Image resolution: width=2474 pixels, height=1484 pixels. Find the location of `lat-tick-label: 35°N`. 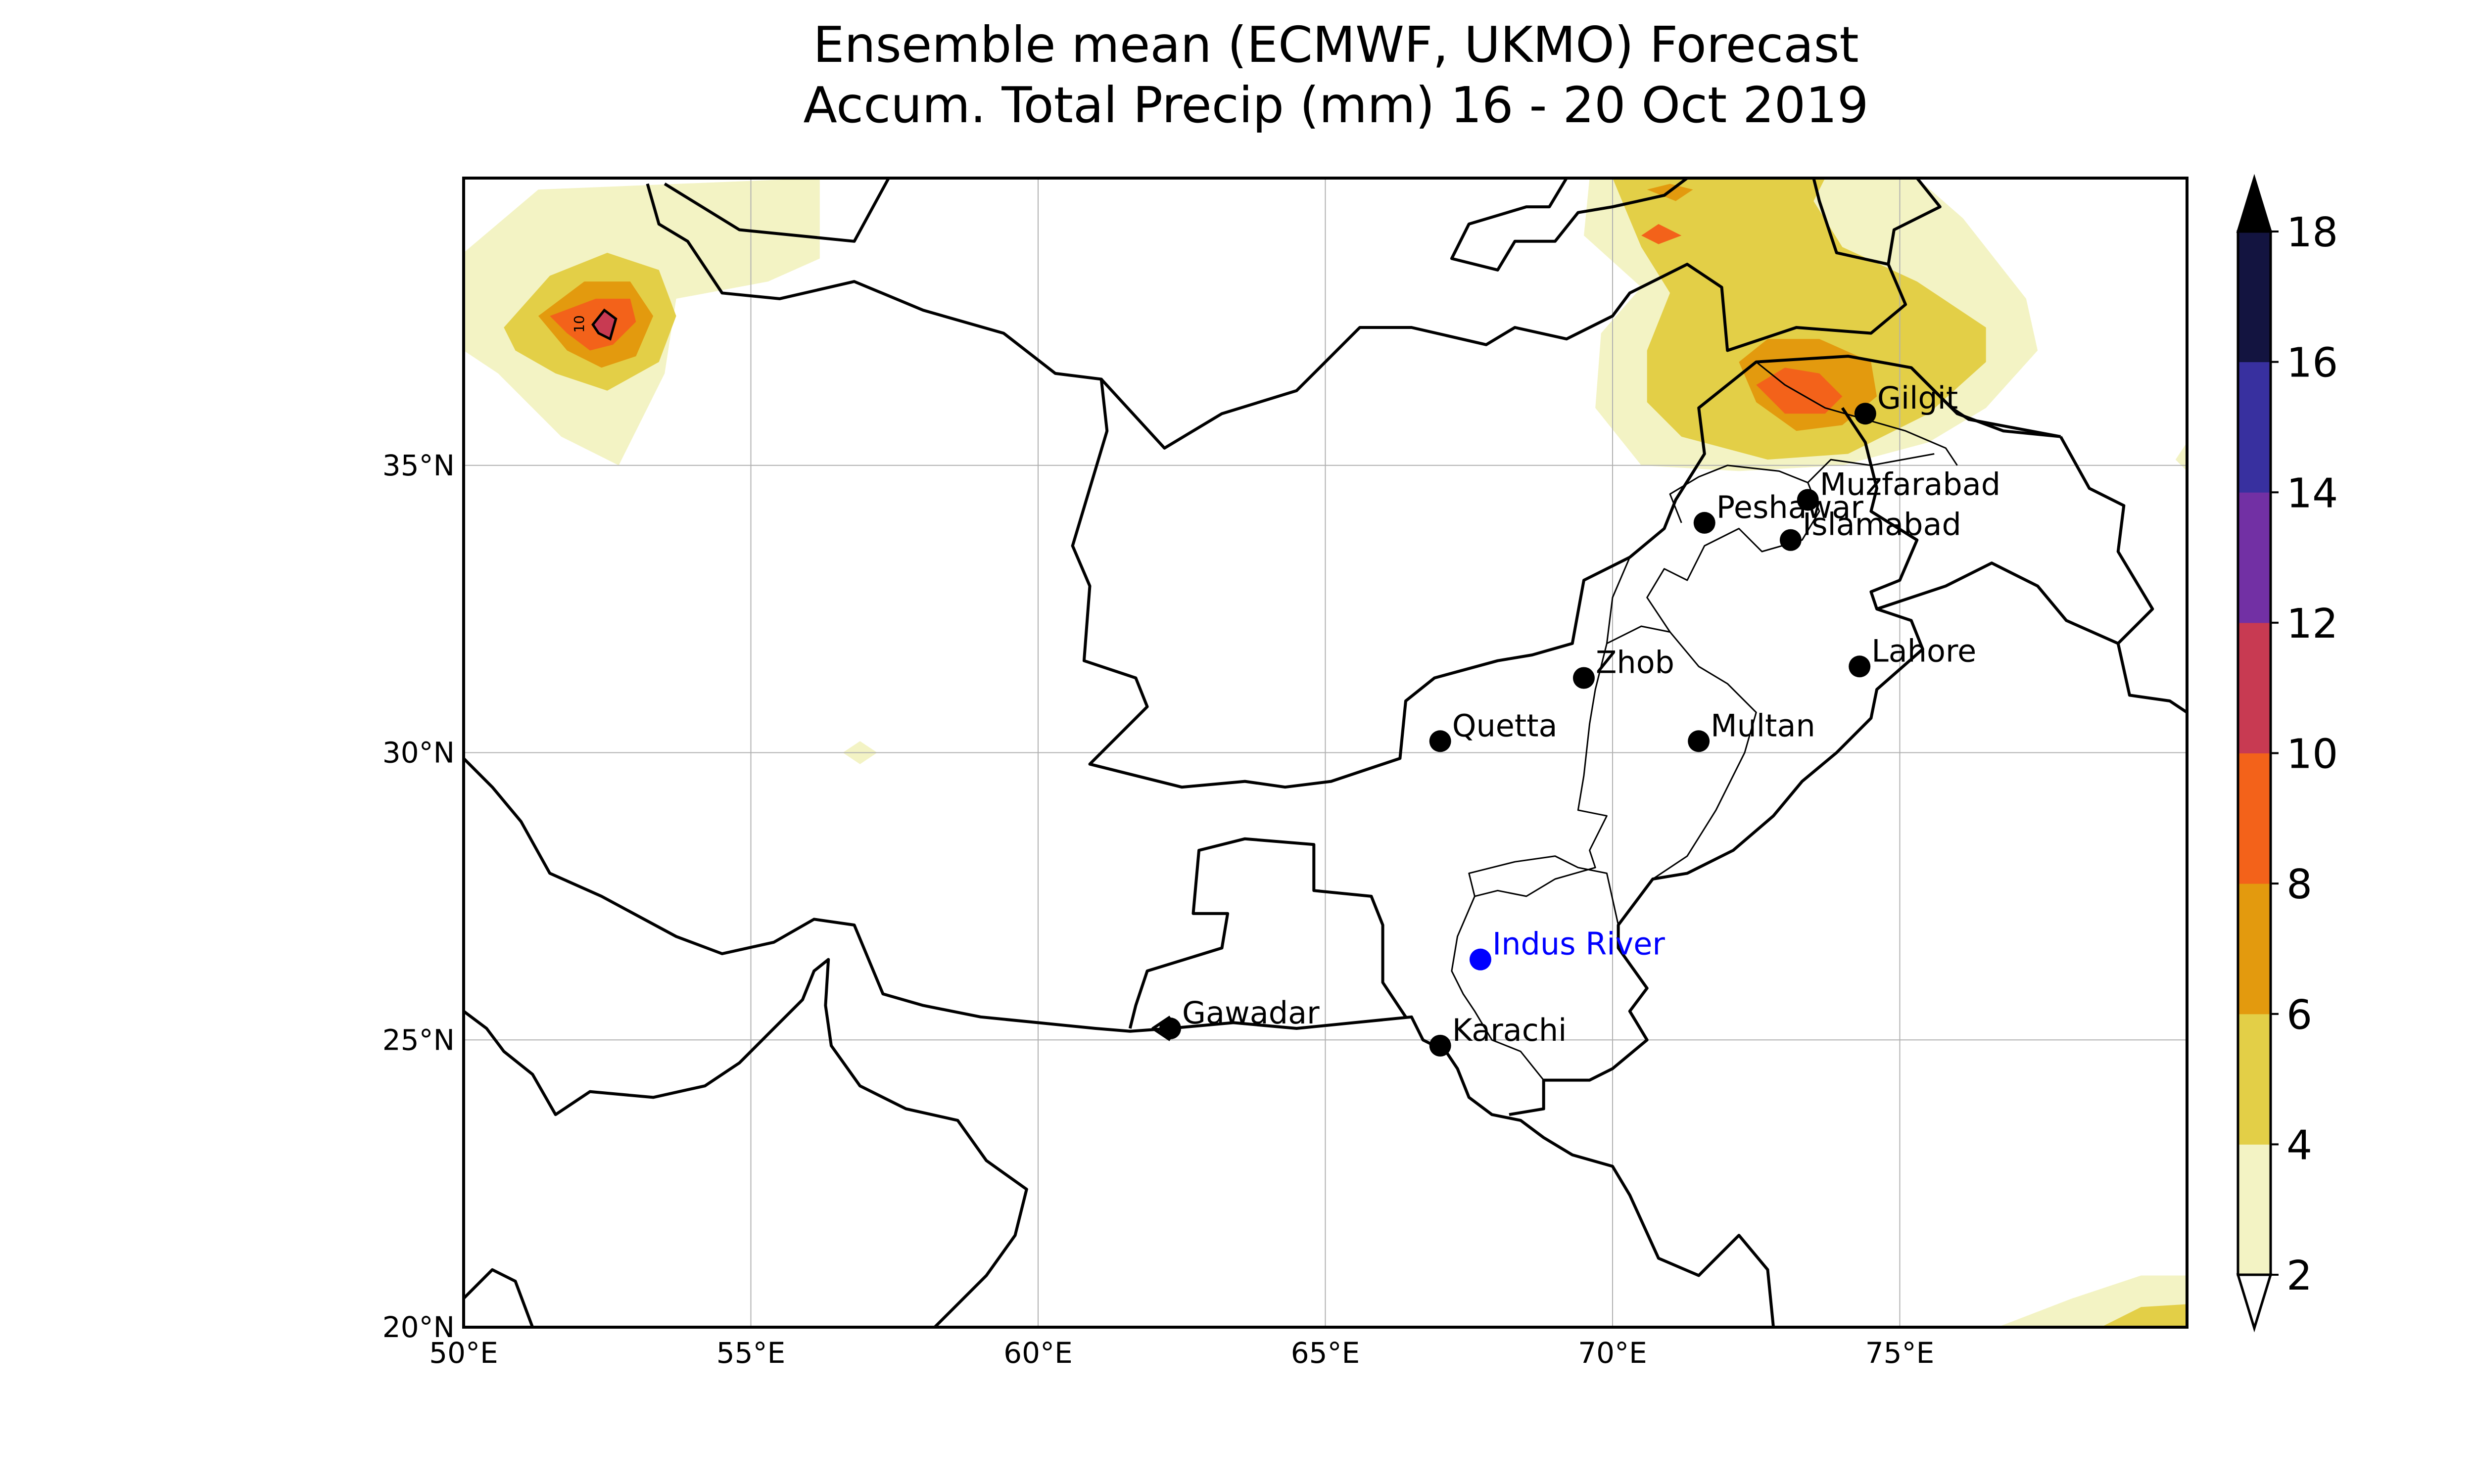

lat-tick-label: 35°N is located at coordinates (419, 465).